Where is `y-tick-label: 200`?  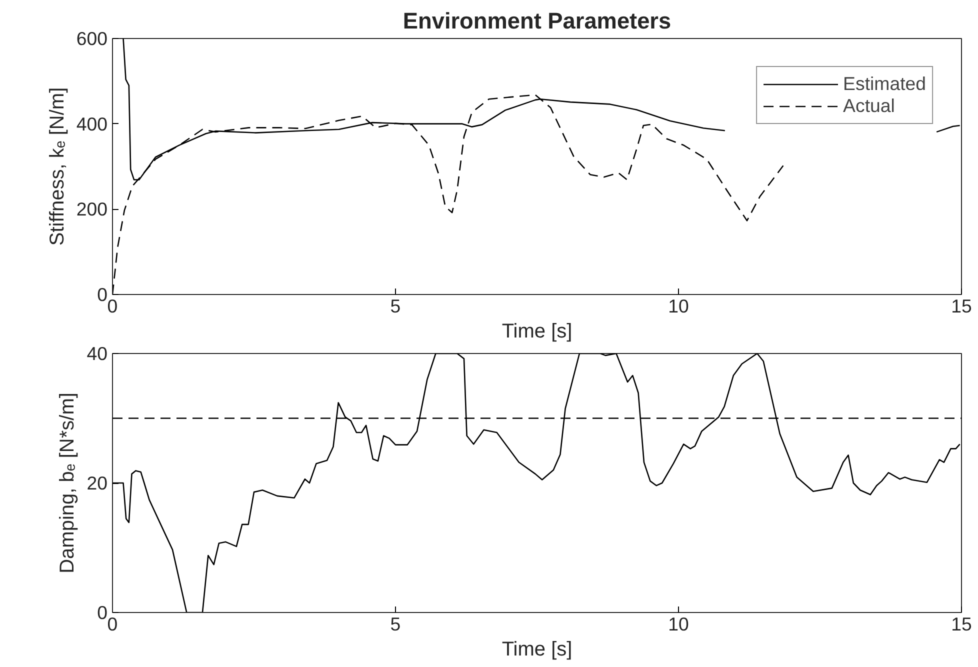
y-tick-label: 200 is located at coordinates (92, 209).